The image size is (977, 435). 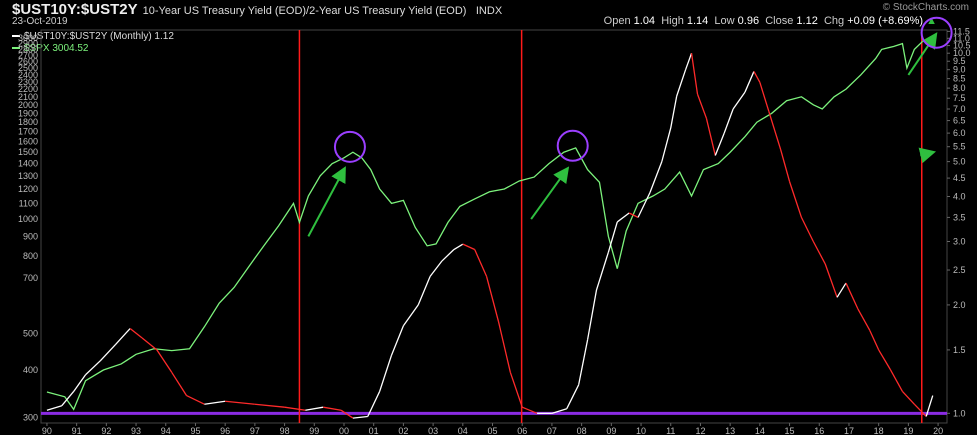 I want to click on x-axis-tick-label: 20, so click(x=938, y=430).